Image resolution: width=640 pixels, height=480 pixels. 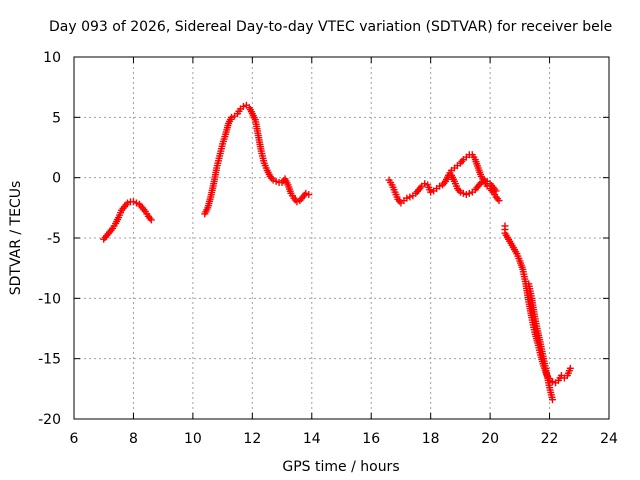 What do you see at coordinates (252, 439) in the screenshot?
I see `x-tick-label: 12` at bounding box center [252, 439].